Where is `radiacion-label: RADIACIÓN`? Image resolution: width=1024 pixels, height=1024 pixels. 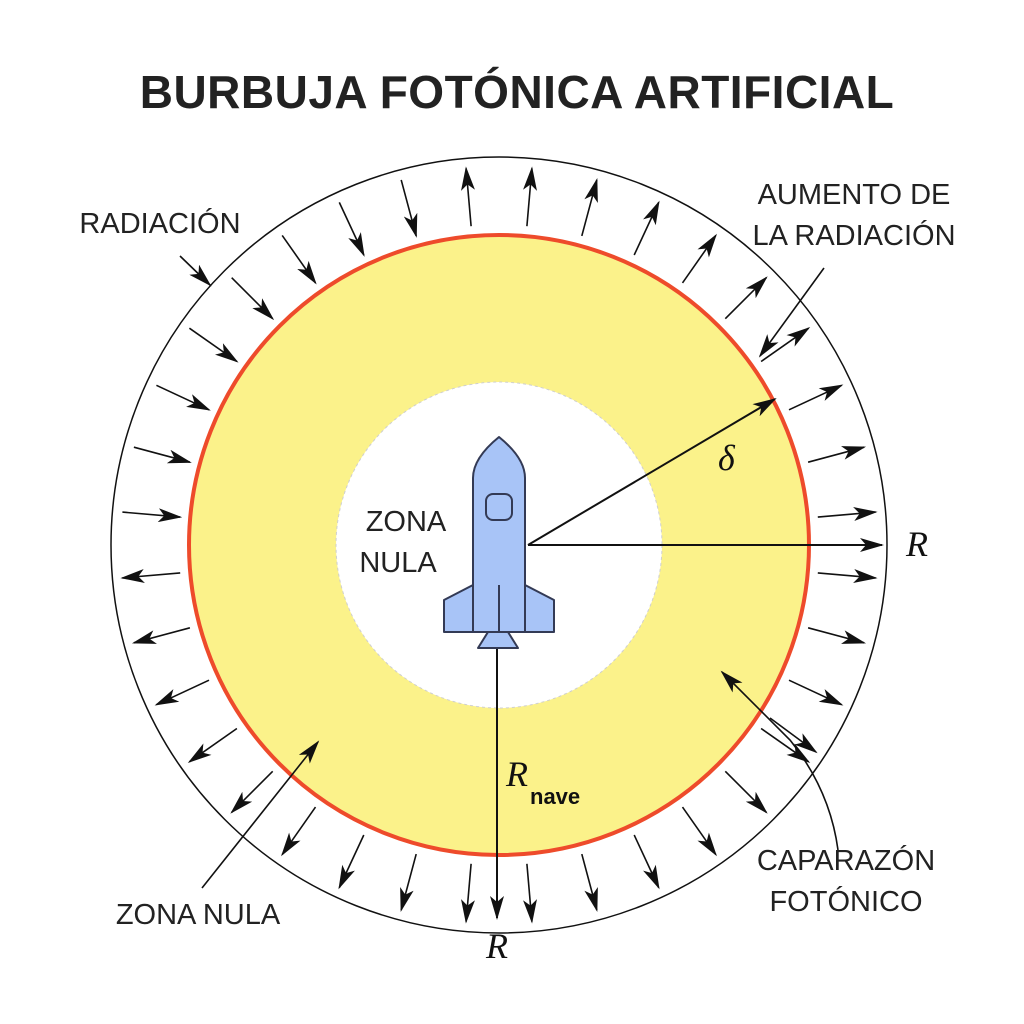 radiacion-label: RADIACIÓN is located at coordinates (159, 223).